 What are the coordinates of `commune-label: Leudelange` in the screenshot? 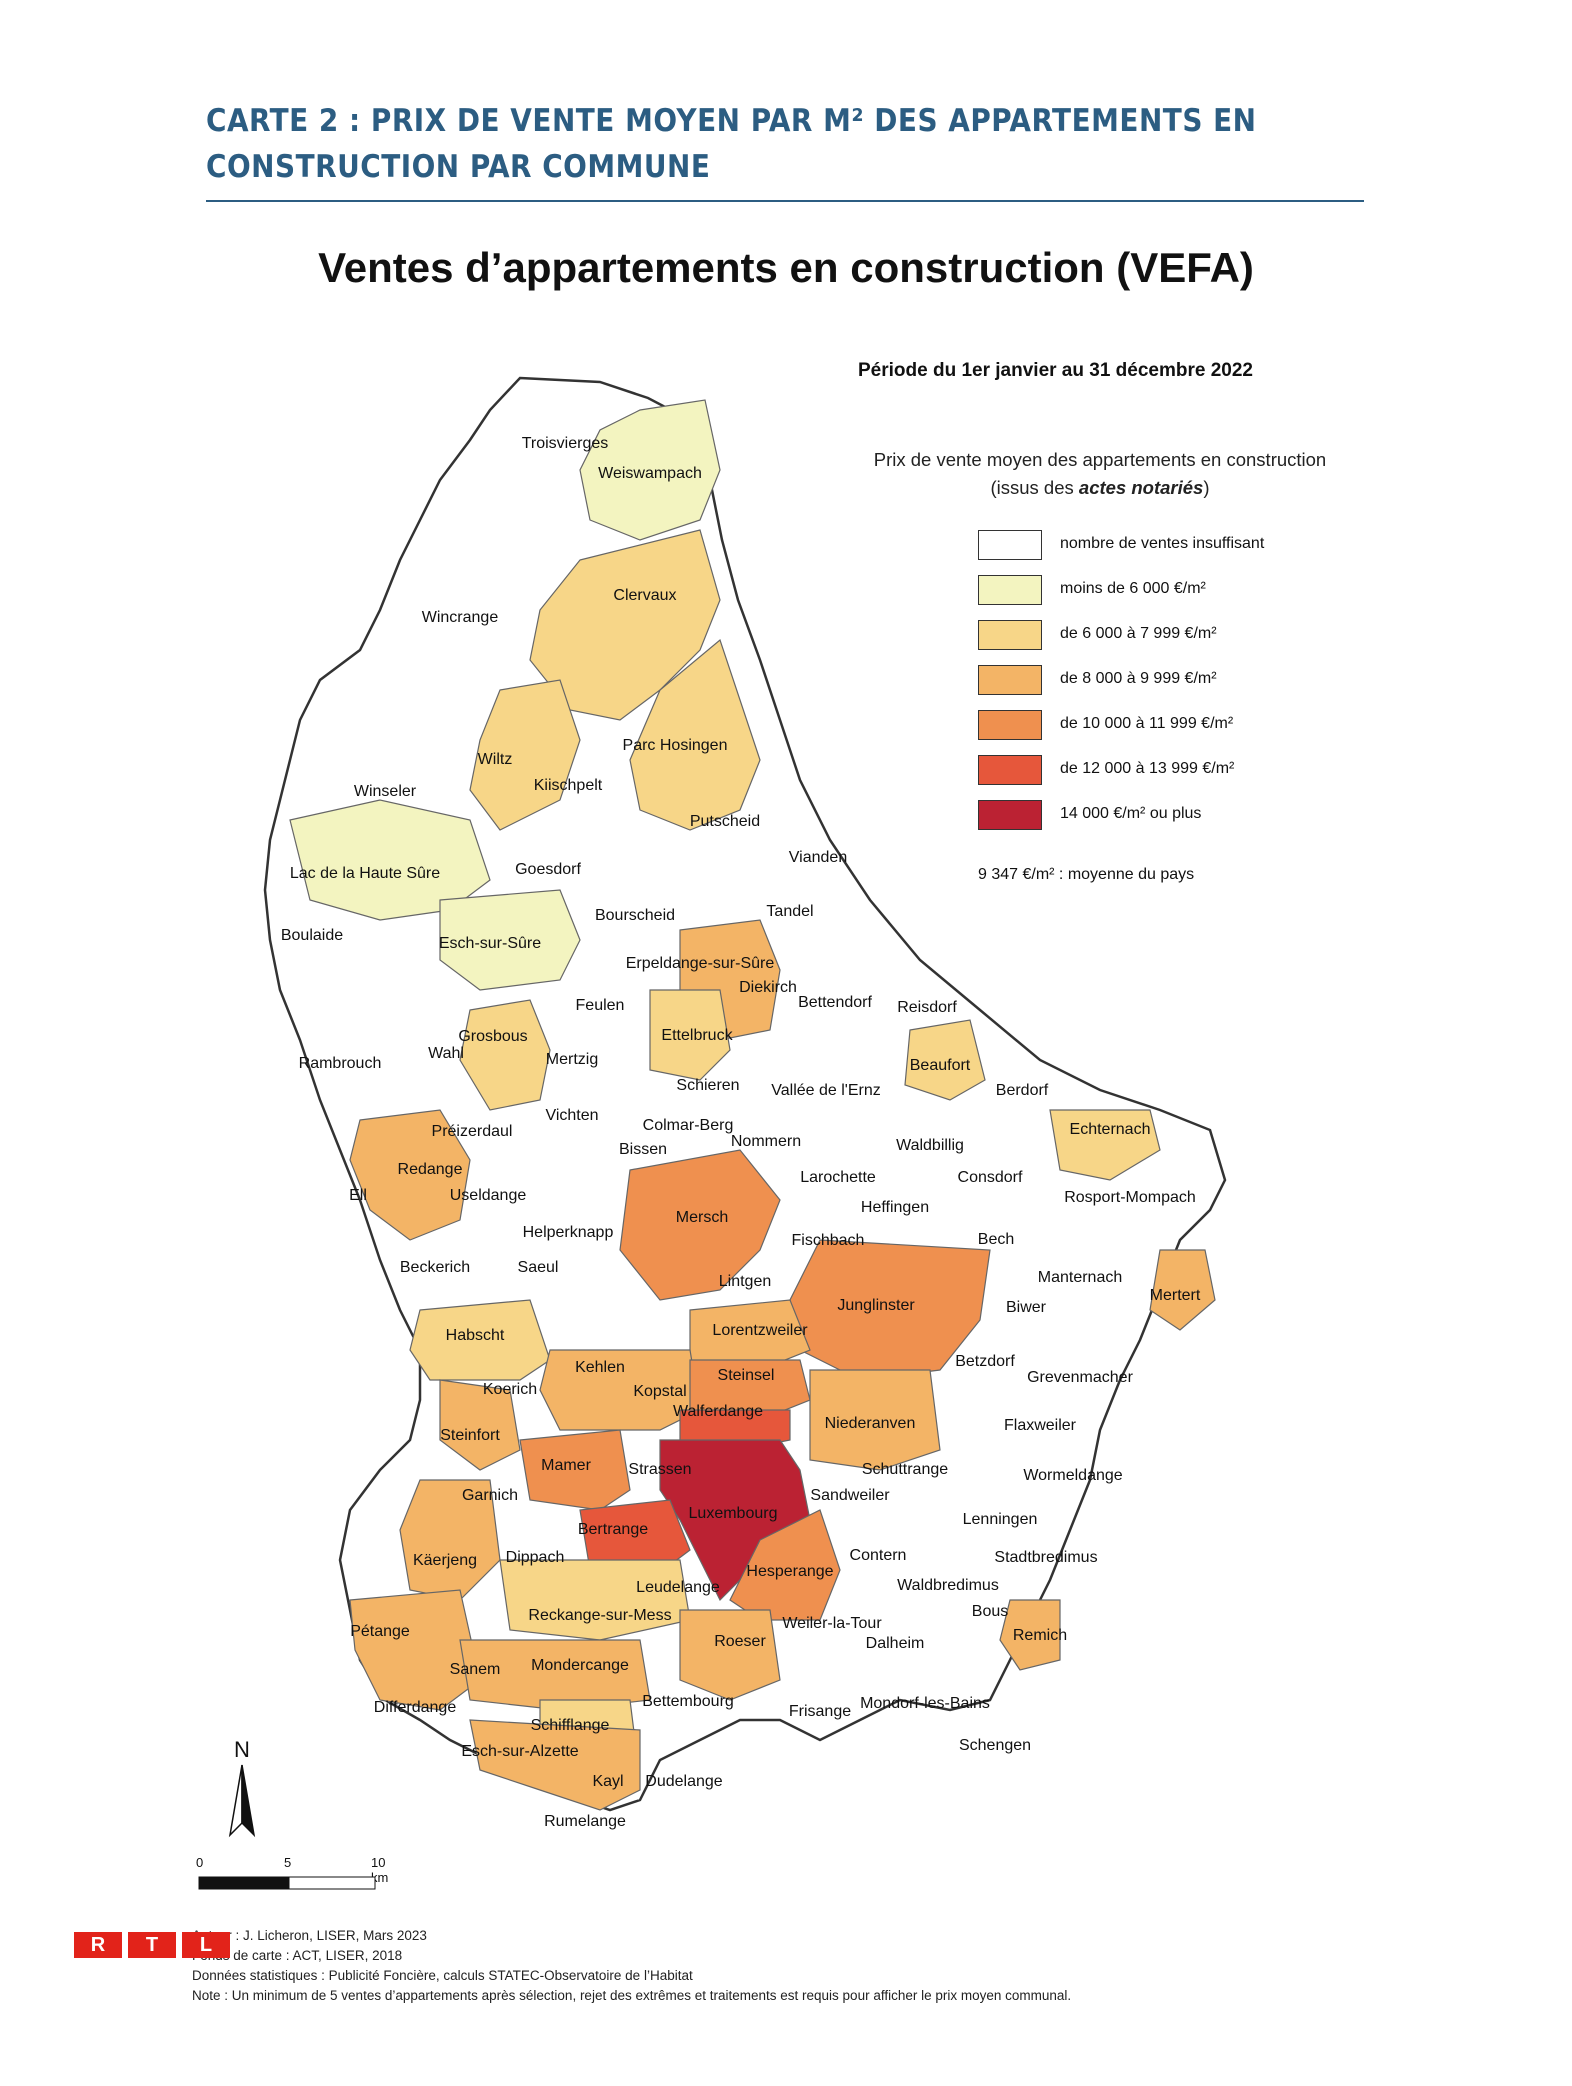 It's located at (678, 1587).